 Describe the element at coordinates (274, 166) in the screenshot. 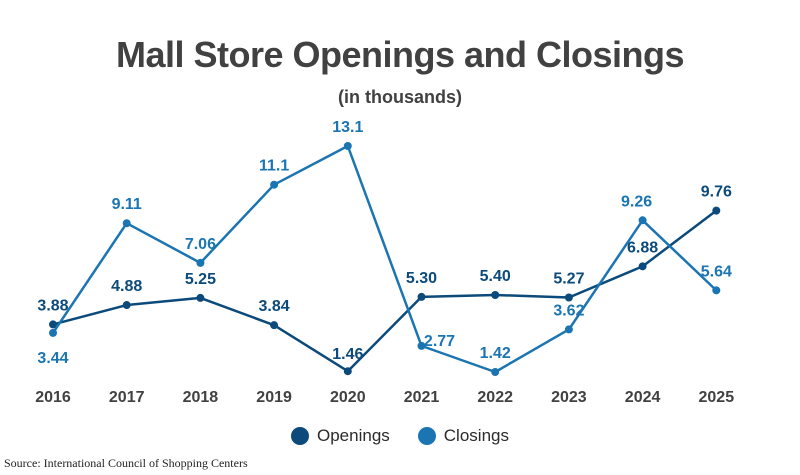

I see `data-label-closings-2019: 11.1` at that location.